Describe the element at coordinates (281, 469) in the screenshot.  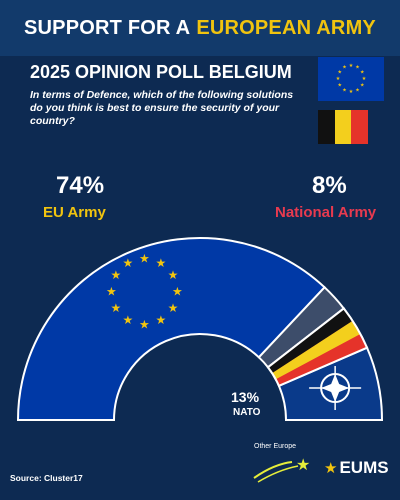
I see `other-europe-swoosh-icon: ★` at that location.